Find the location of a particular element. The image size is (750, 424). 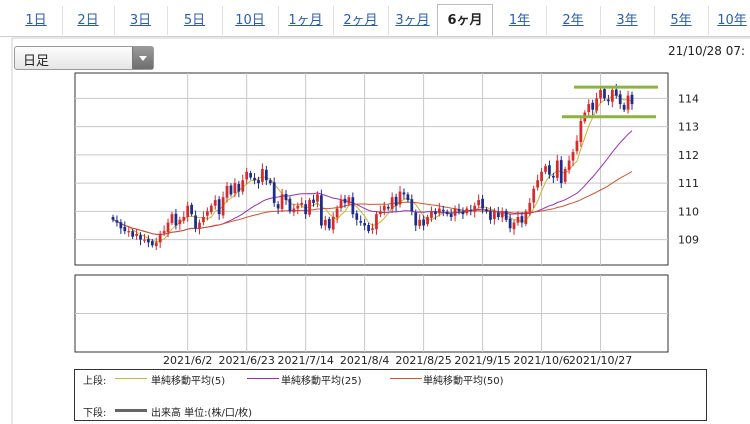

y-tick-label: 110 is located at coordinates (688, 211).